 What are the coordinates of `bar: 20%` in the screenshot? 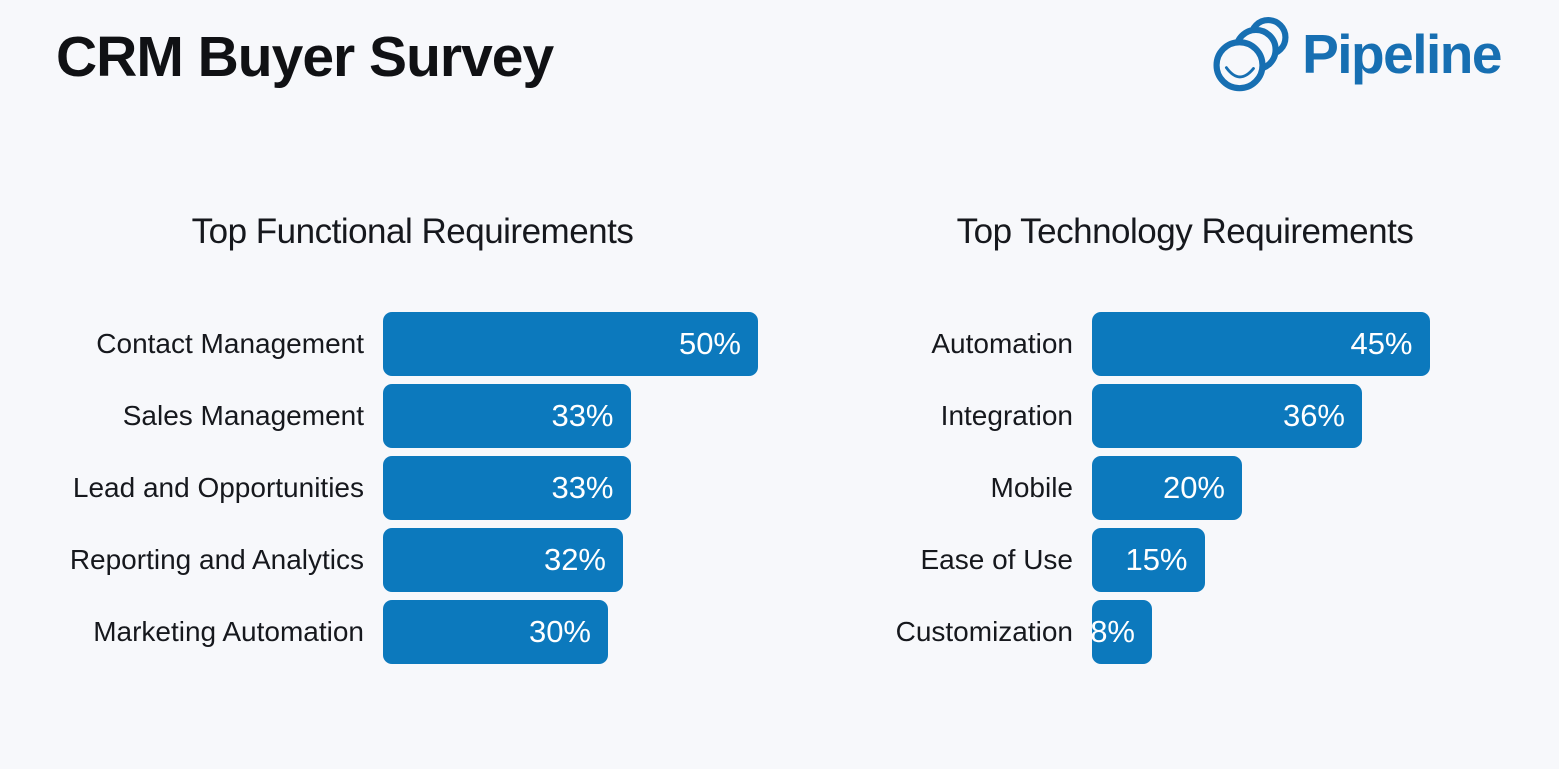 It's located at (1167, 488).